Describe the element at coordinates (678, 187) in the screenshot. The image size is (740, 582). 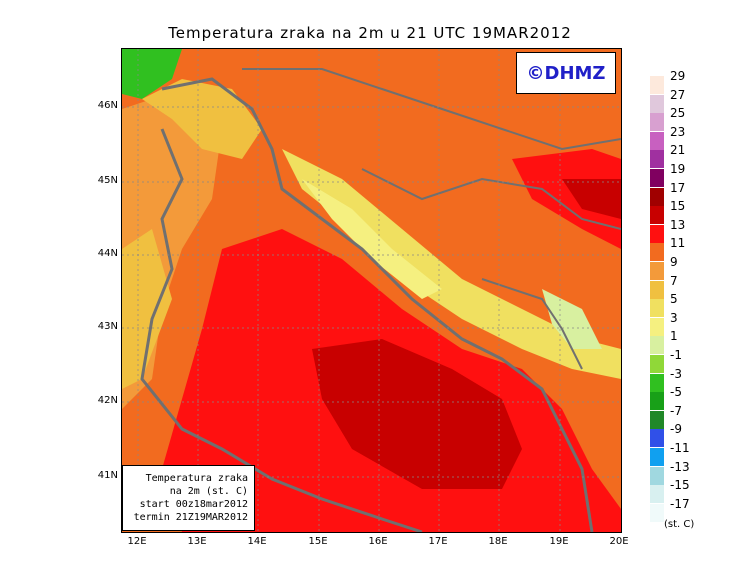
I see `legend-label: 17` at that location.